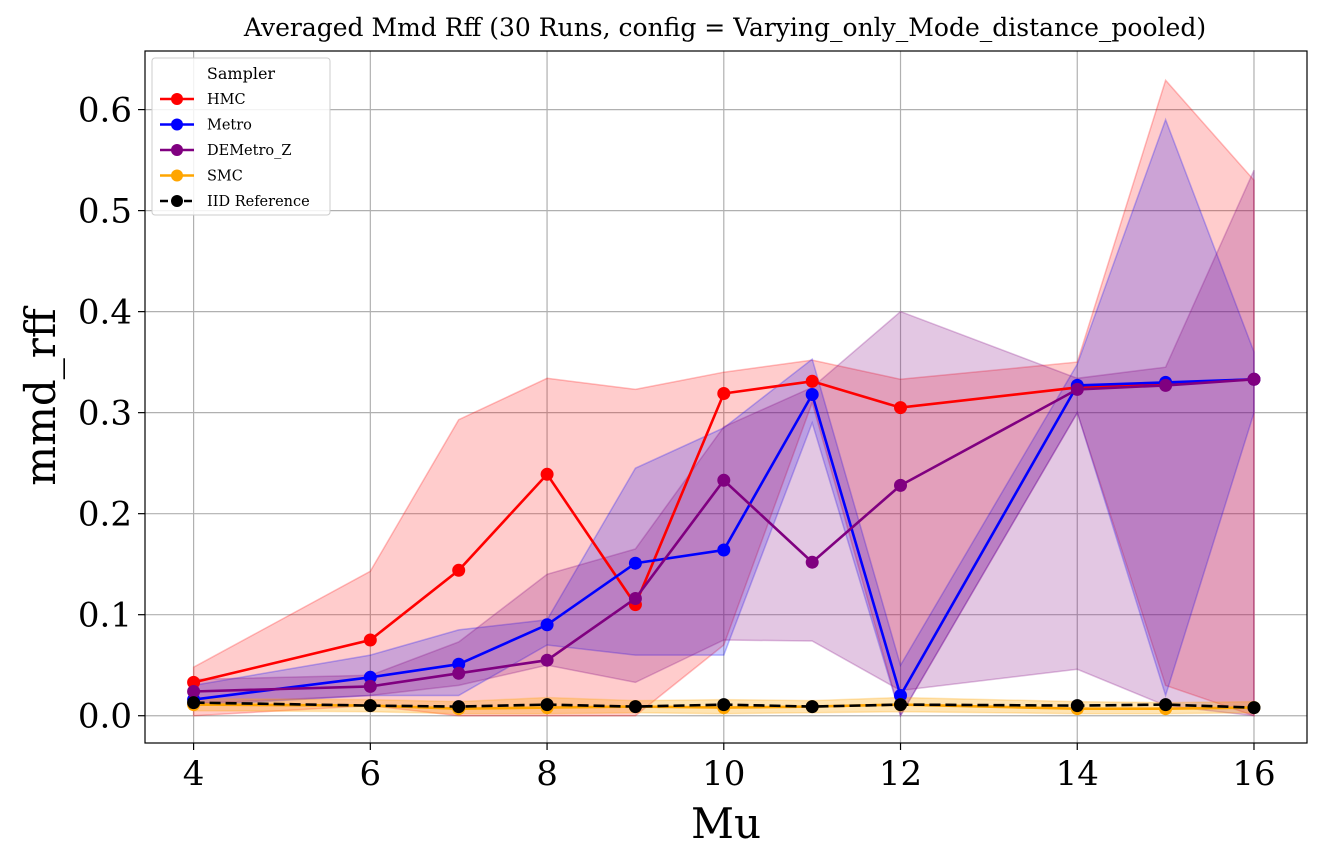 The height and width of the screenshot is (862, 1322). I want to click on legend-label: DEMetro_Z, so click(249, 151).